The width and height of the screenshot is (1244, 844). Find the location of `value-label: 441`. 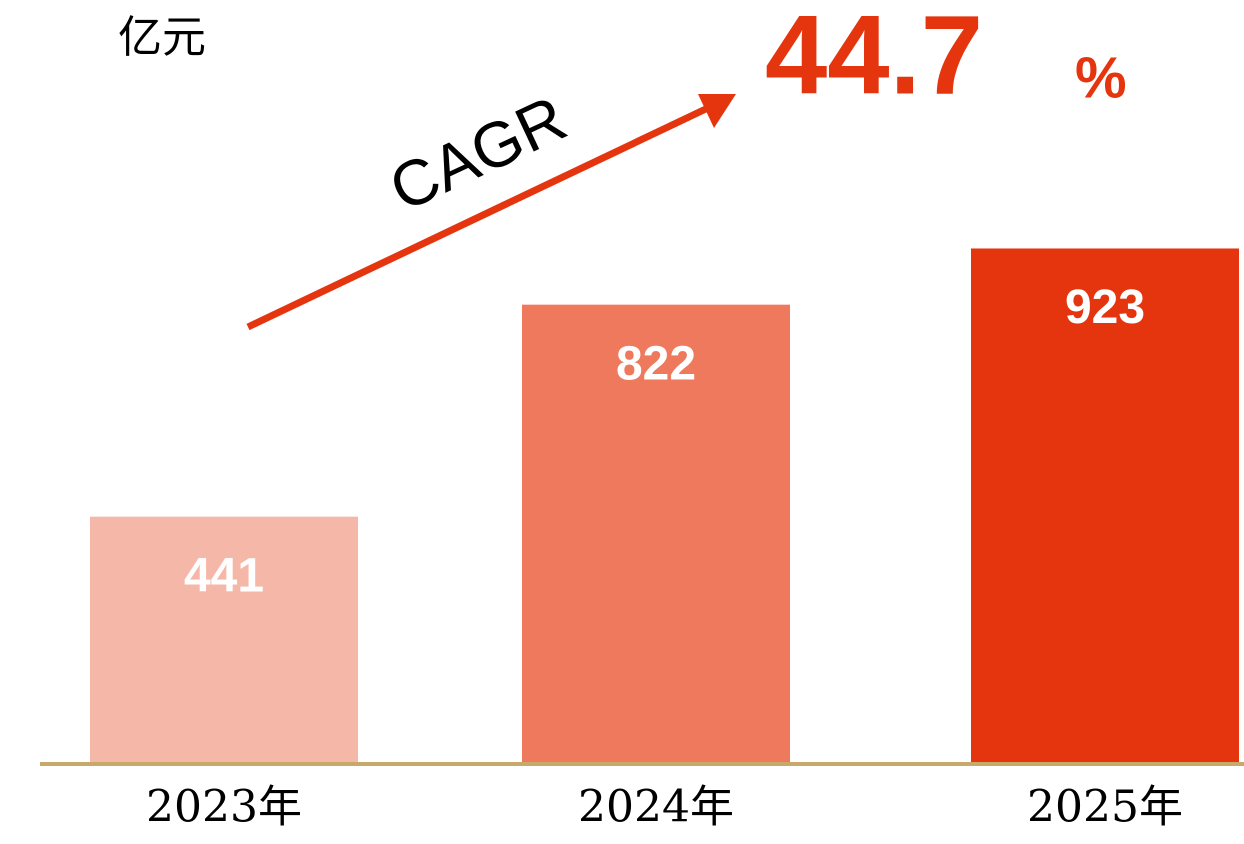

value-label: 441 is located at coordinates (224, 575).